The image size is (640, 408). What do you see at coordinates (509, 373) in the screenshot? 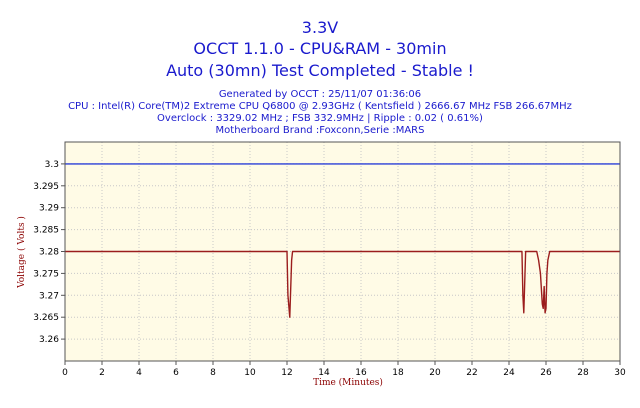
I see `x-tick-label: 24` at bounding box center [509, 373].